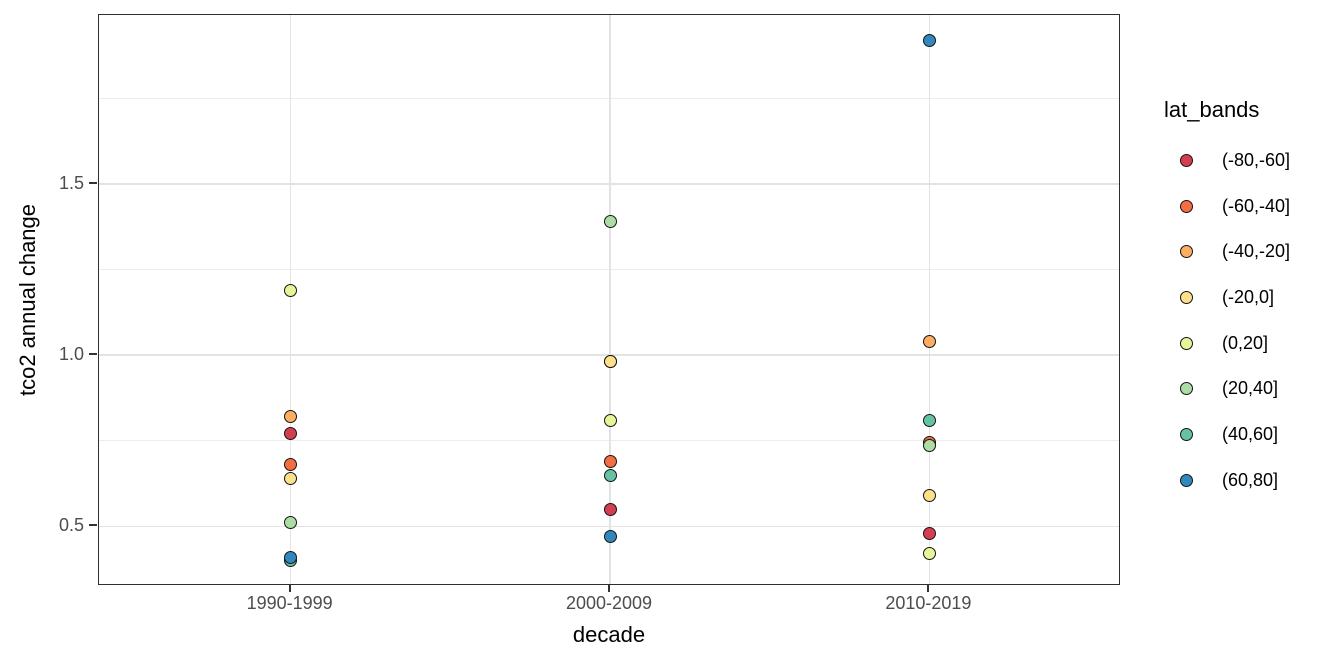 The width and height of the screenshot is (1344, 672). What do you see at coordinates (1219, 297) in the screenshot?
I see `legend-entry: (-20,0]` at bounding box center [1219, 297].